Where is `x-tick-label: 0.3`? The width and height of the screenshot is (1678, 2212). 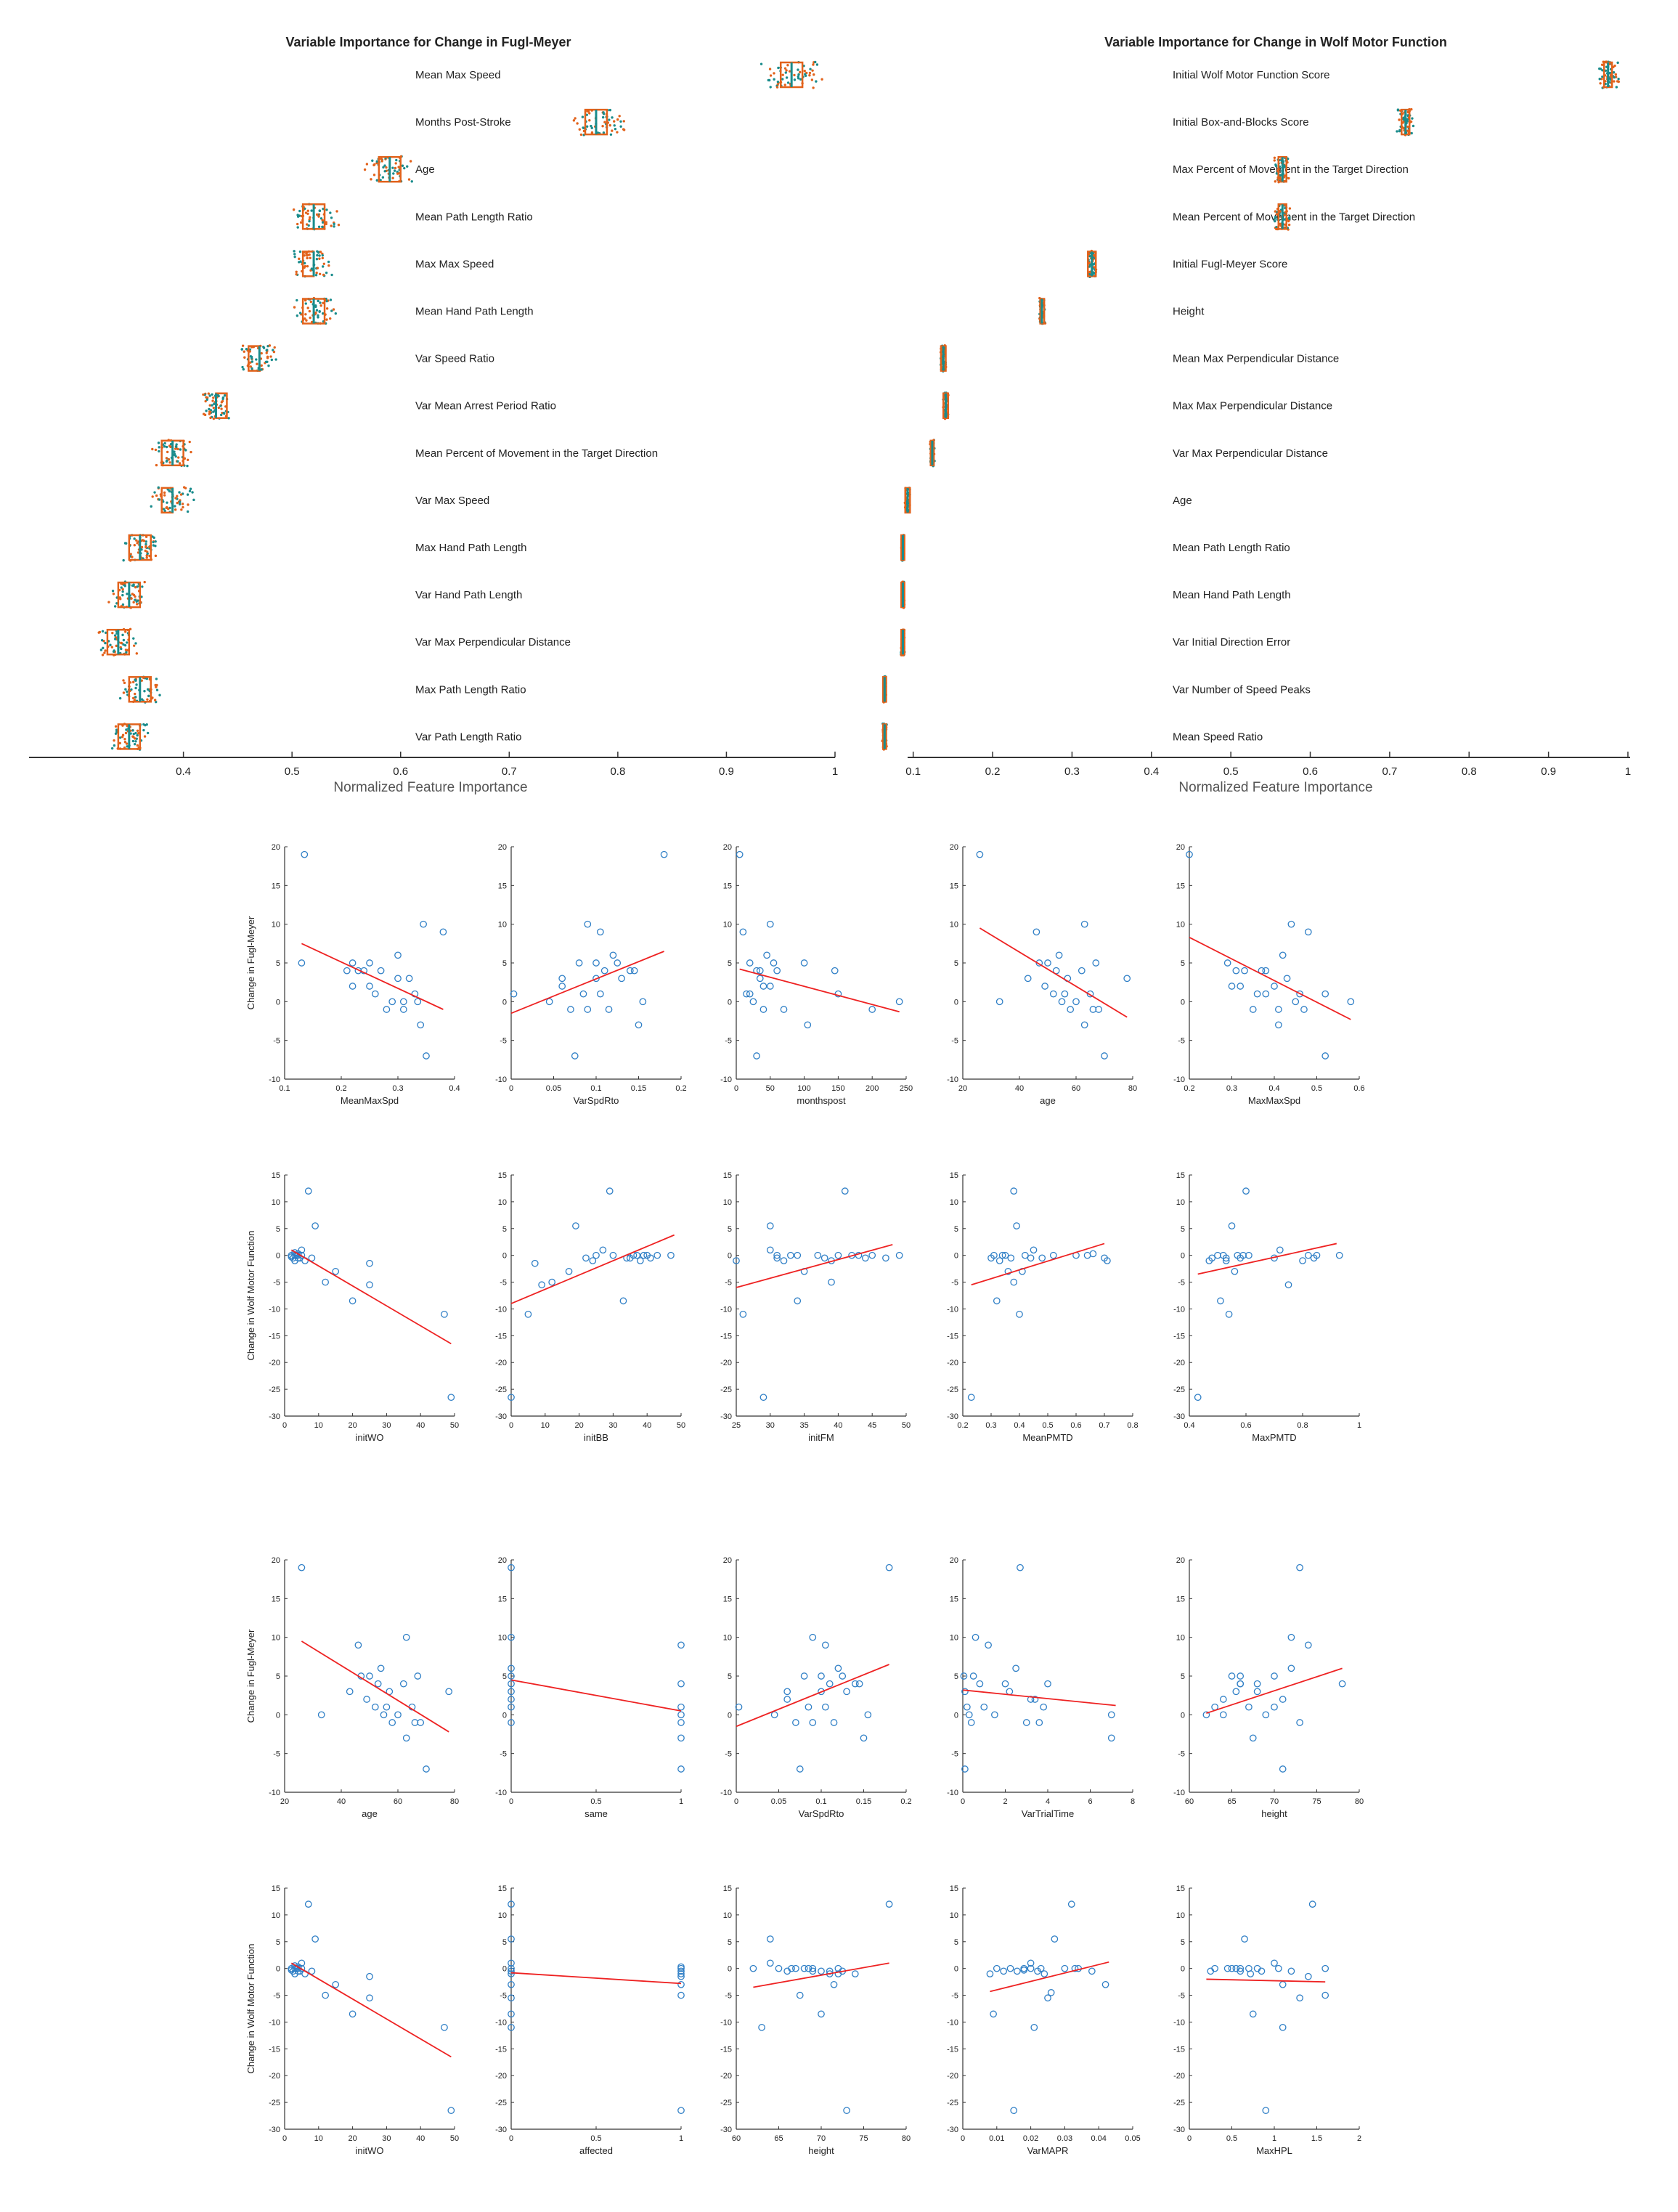 x-tick-label: 0.3 is located at coordinates (1072, 771).